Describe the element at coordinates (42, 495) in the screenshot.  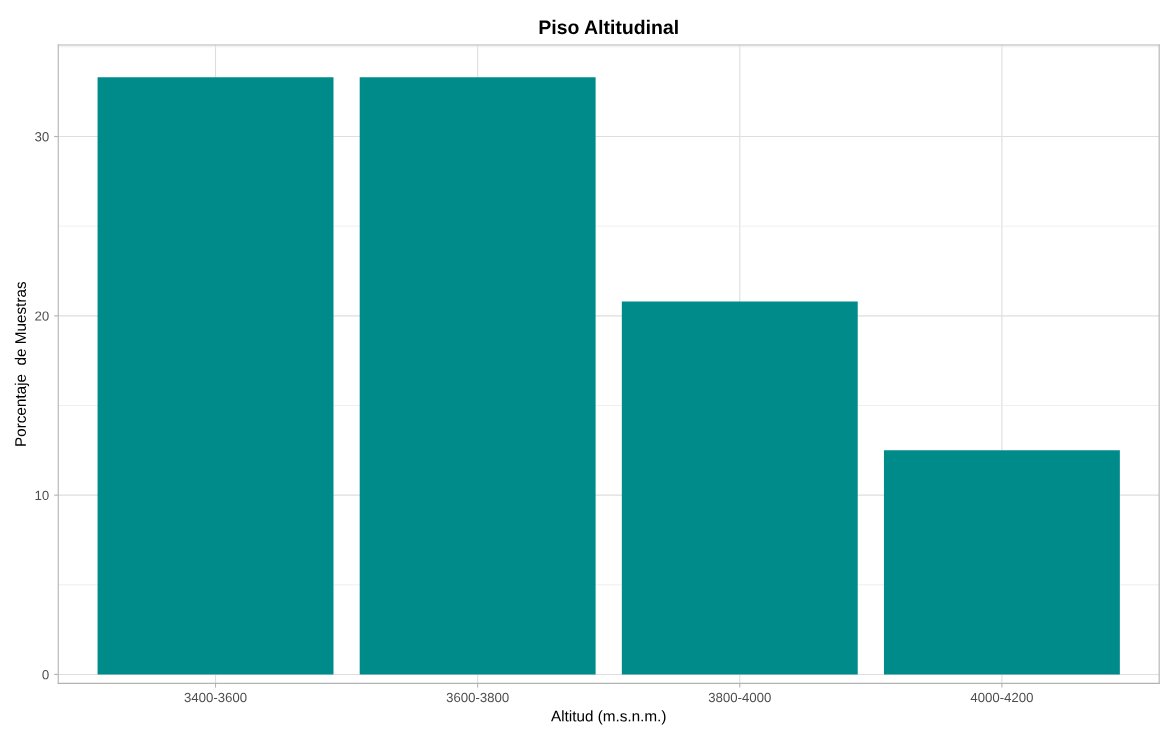
I see `y-tick-label: 10` at that location.